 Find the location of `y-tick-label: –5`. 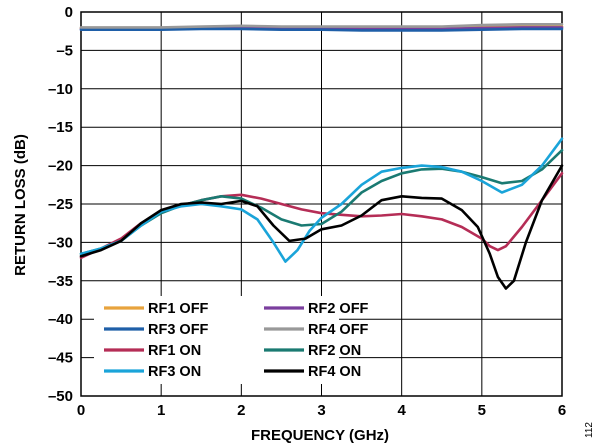

y-tick-label: –5 is located at coordinates (64, 50).